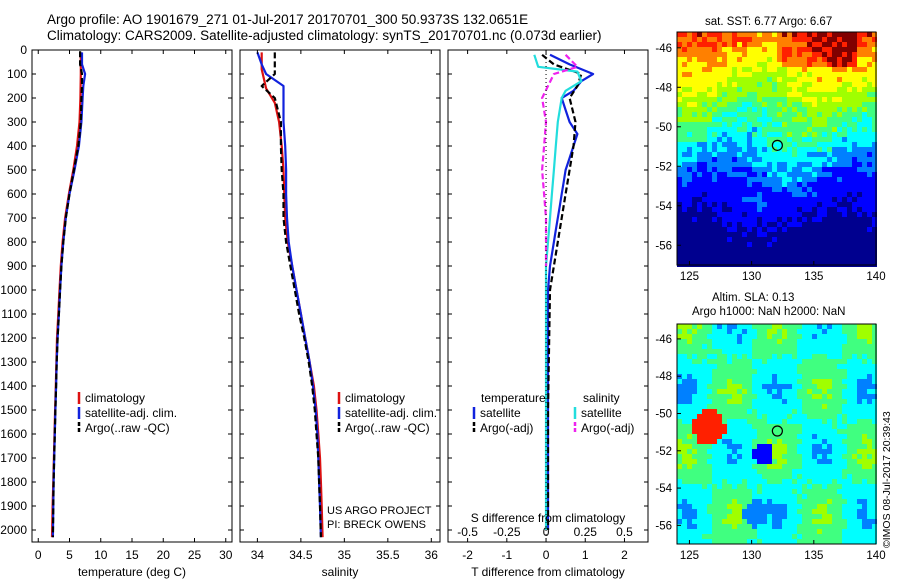 The height and width of the screenshot is (580, 900). What do you see at coordinates (115, 398) in the screenshot?
I see `legend-label: climatology` at bounding box center [115, 398].